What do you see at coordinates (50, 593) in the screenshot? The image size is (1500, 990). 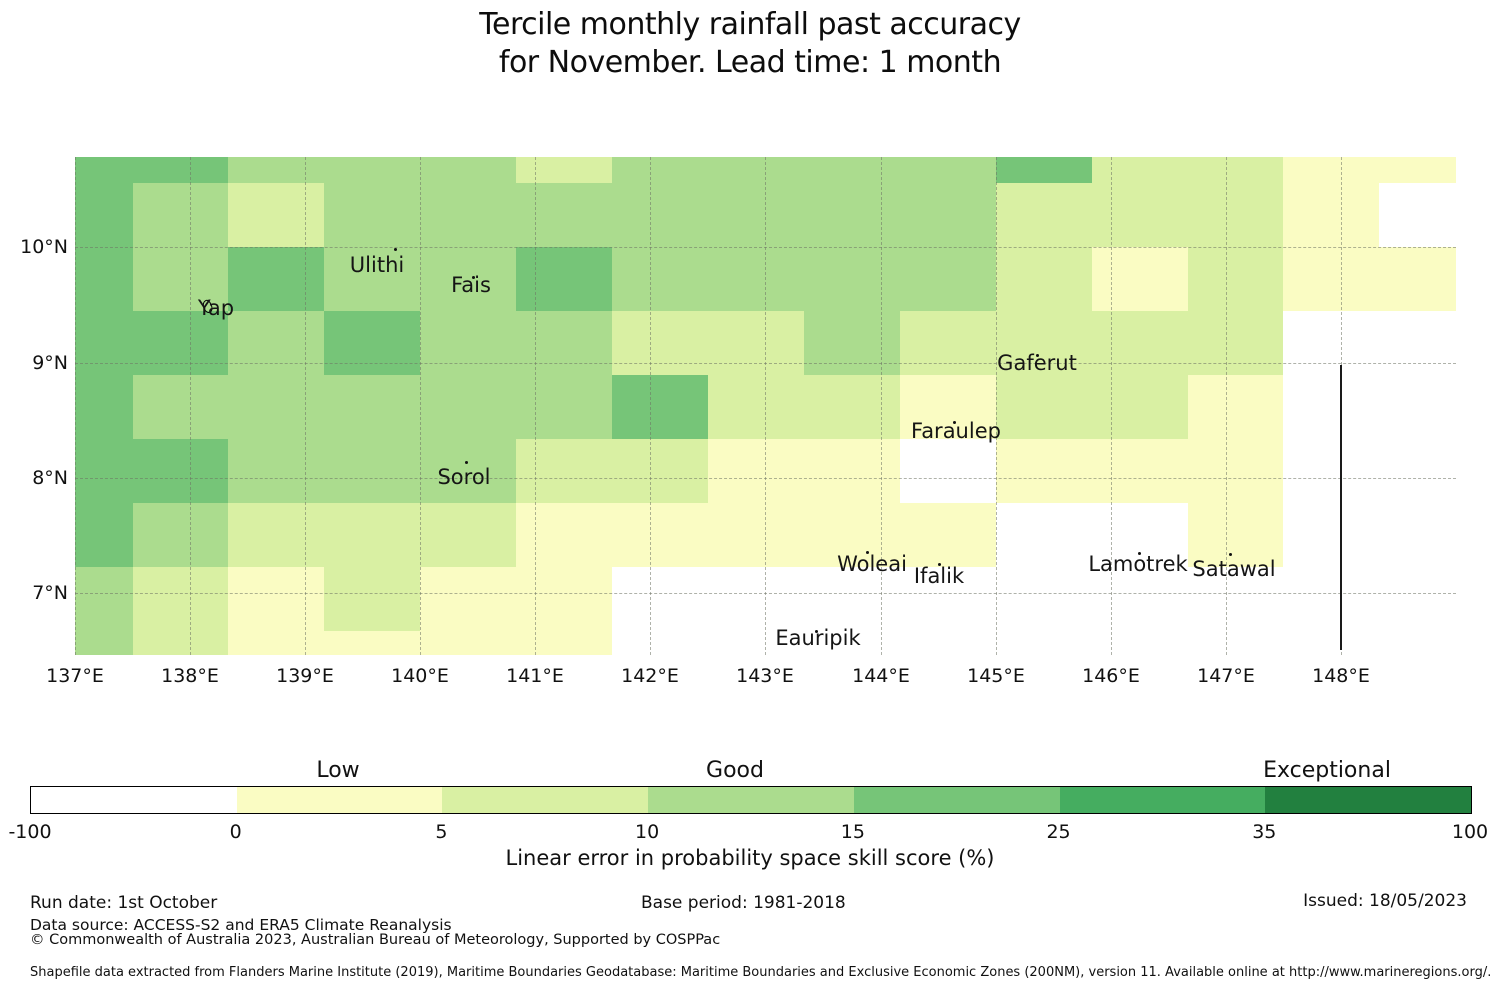 I see `y-tick-label: 7°N` at bounding box center [50, 593].